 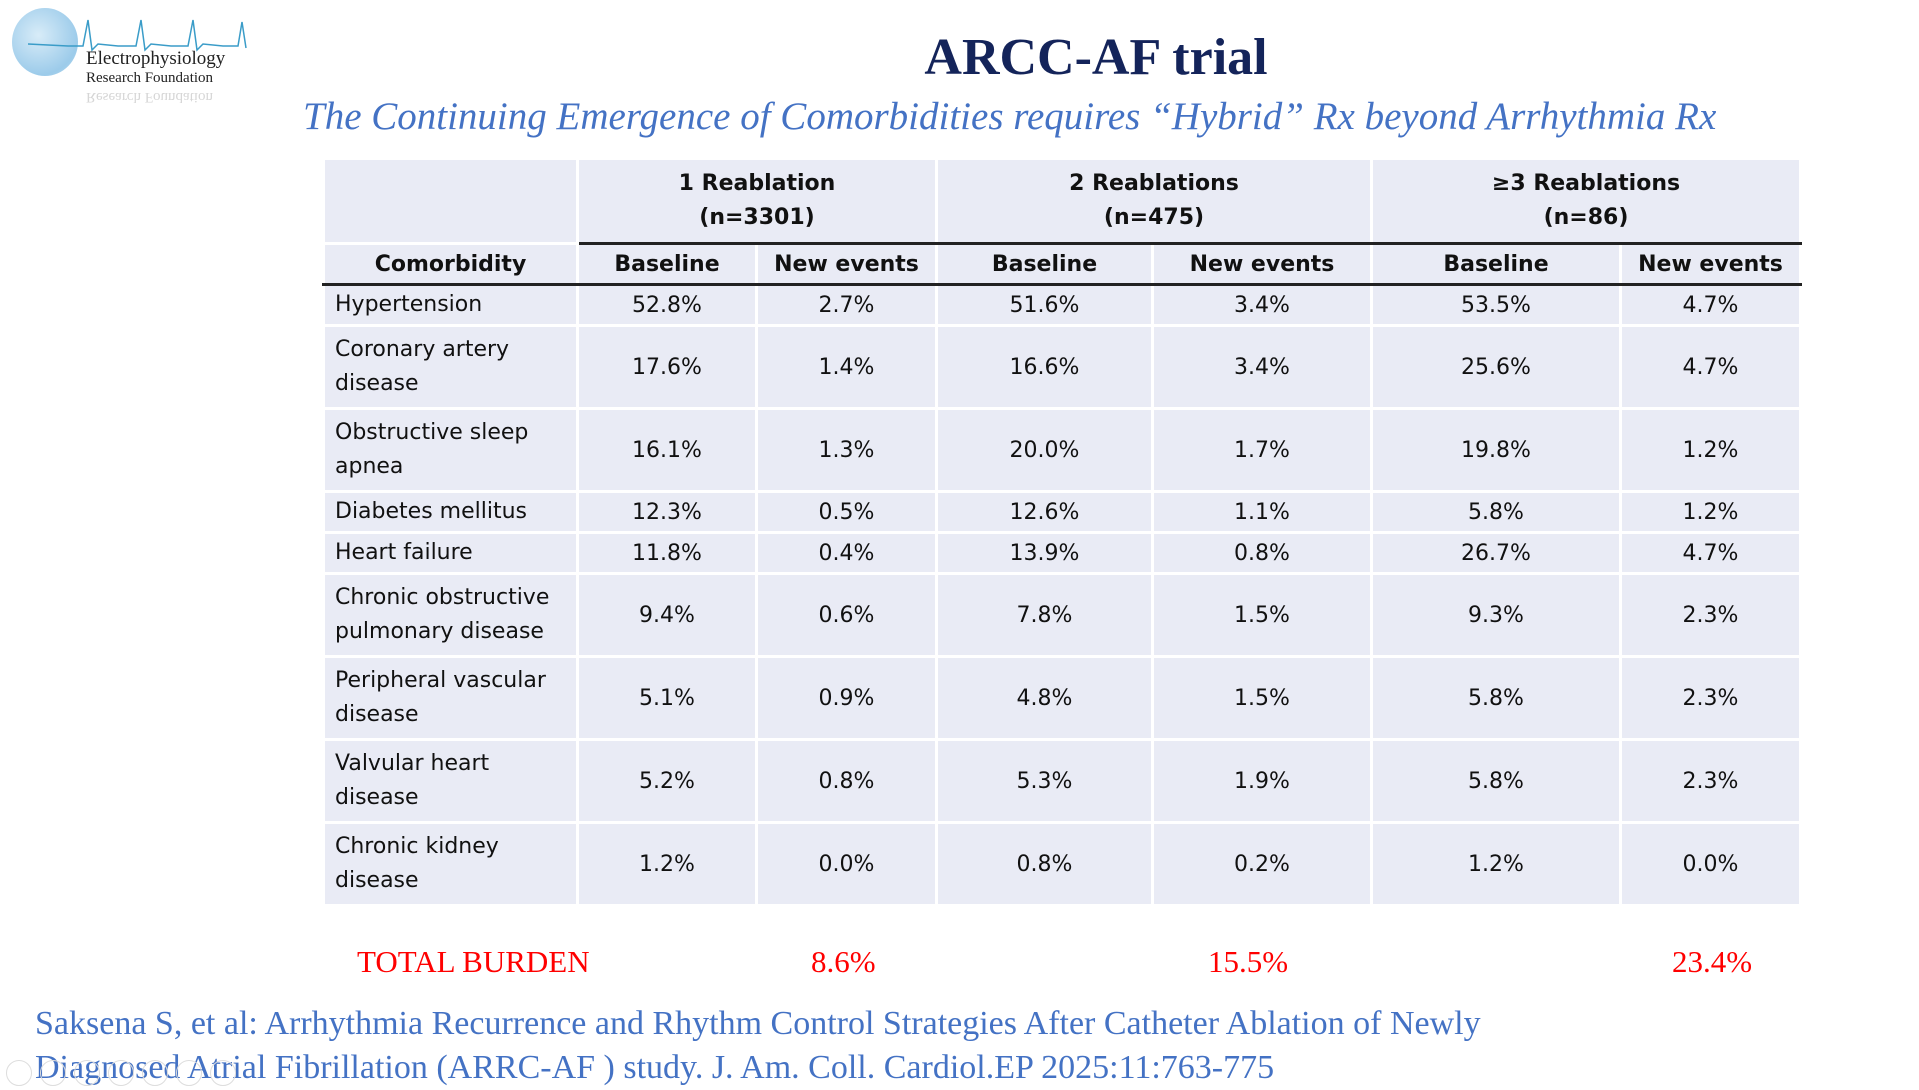 What do you see at coordinates (1496, 450) in the screenshot?
I see `baseline-value: 19.8%` at bounding box center [1496, 450].